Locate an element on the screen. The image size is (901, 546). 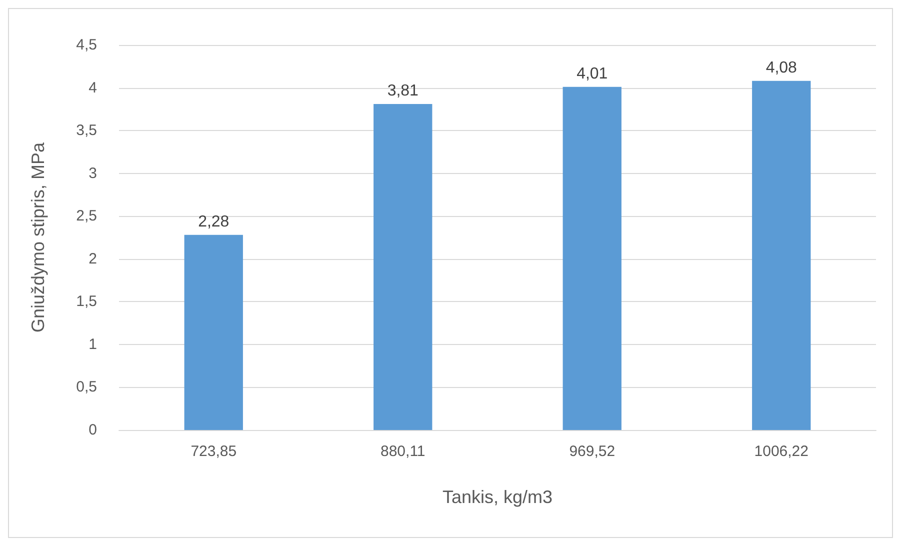
y-tick-label: 1,5 is located at coordinates (86, 301).